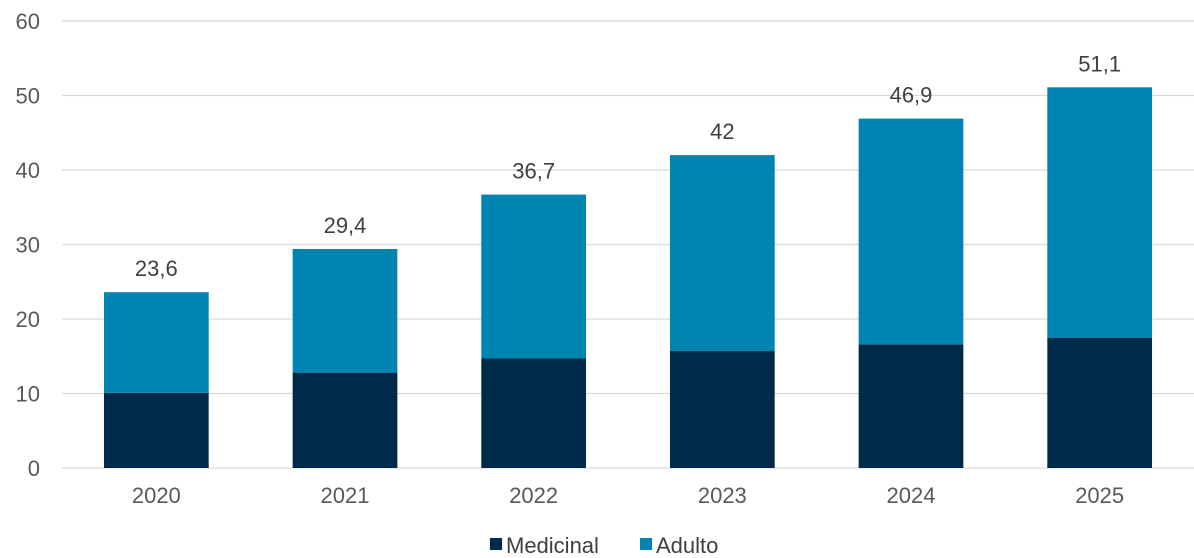 This screenshot has height=558, width=1194. I want to click on y-tick-label: 10, so click(28, 394).